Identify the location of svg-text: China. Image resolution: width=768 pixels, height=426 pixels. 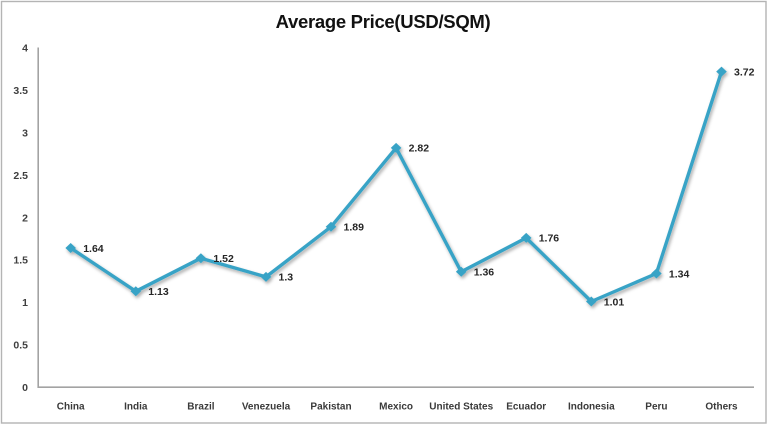
(71, 406).